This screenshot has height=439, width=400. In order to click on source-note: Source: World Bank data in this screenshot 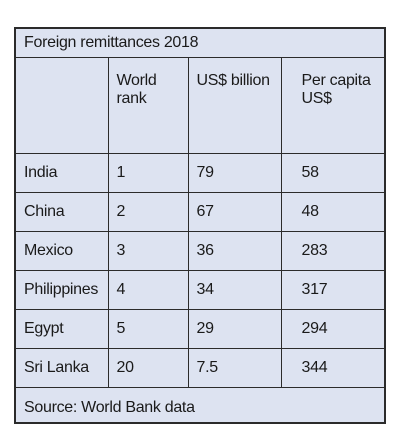, I will do `click(200, 407)`.